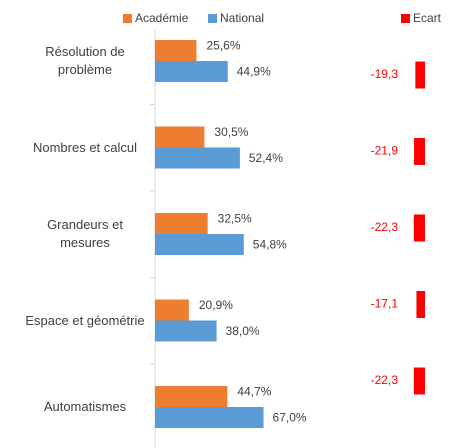  What do you see at coordinates (242, 18) in the screenshot?
I see `legend-label: National` at bounding box center [242, 18].